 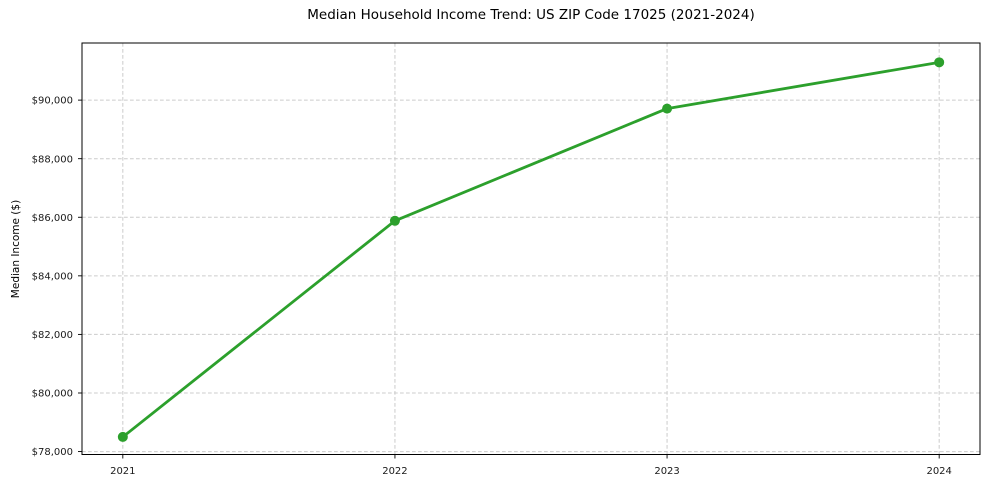 I want to click on x-tick-label: 2023, so click(x=666, y=471).